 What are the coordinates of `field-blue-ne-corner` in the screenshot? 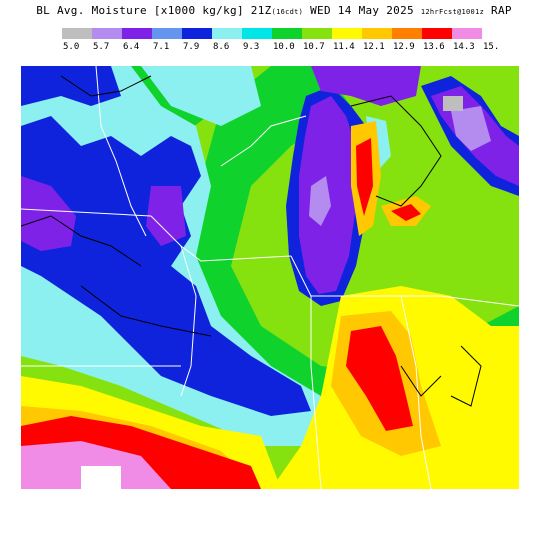 It's located at (71, 86).